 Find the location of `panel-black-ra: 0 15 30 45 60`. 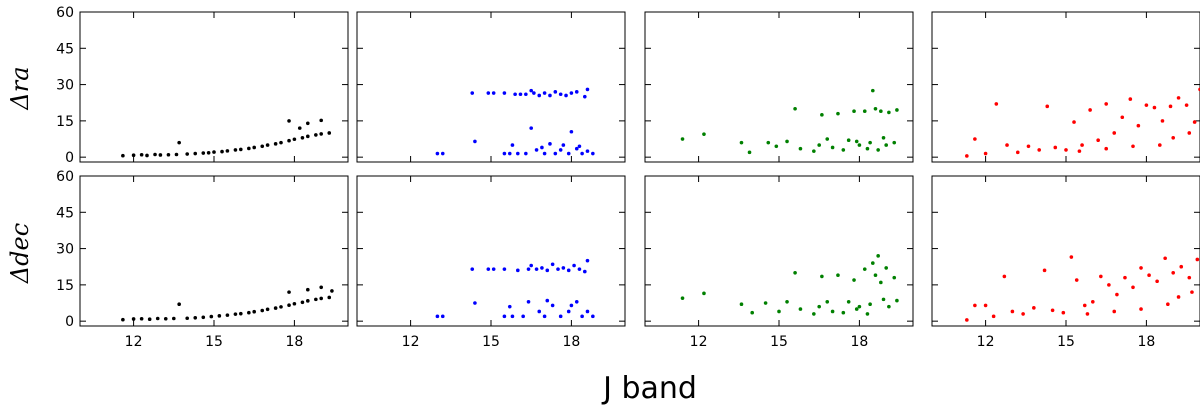

panel-black-ra: 0 15 30 45 60 is located at coordinates (202, 85).